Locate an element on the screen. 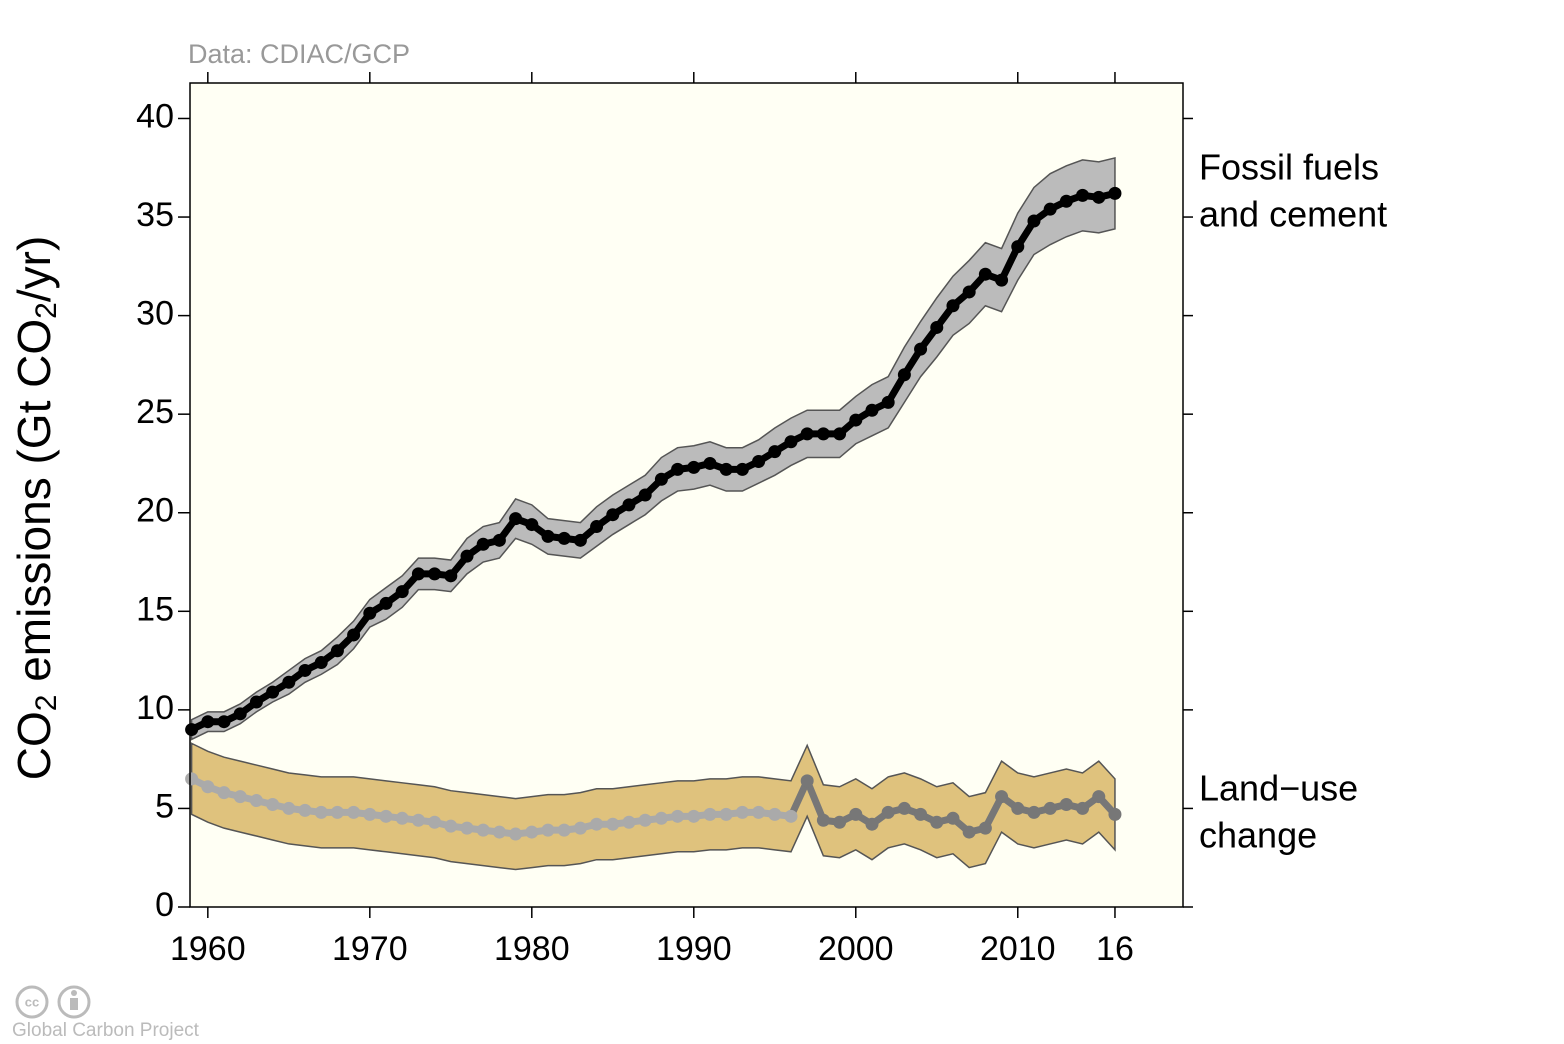 This screenshot has width=1564, height=1044. x-tick-label: 2000 is located at coordinates (856, 949).